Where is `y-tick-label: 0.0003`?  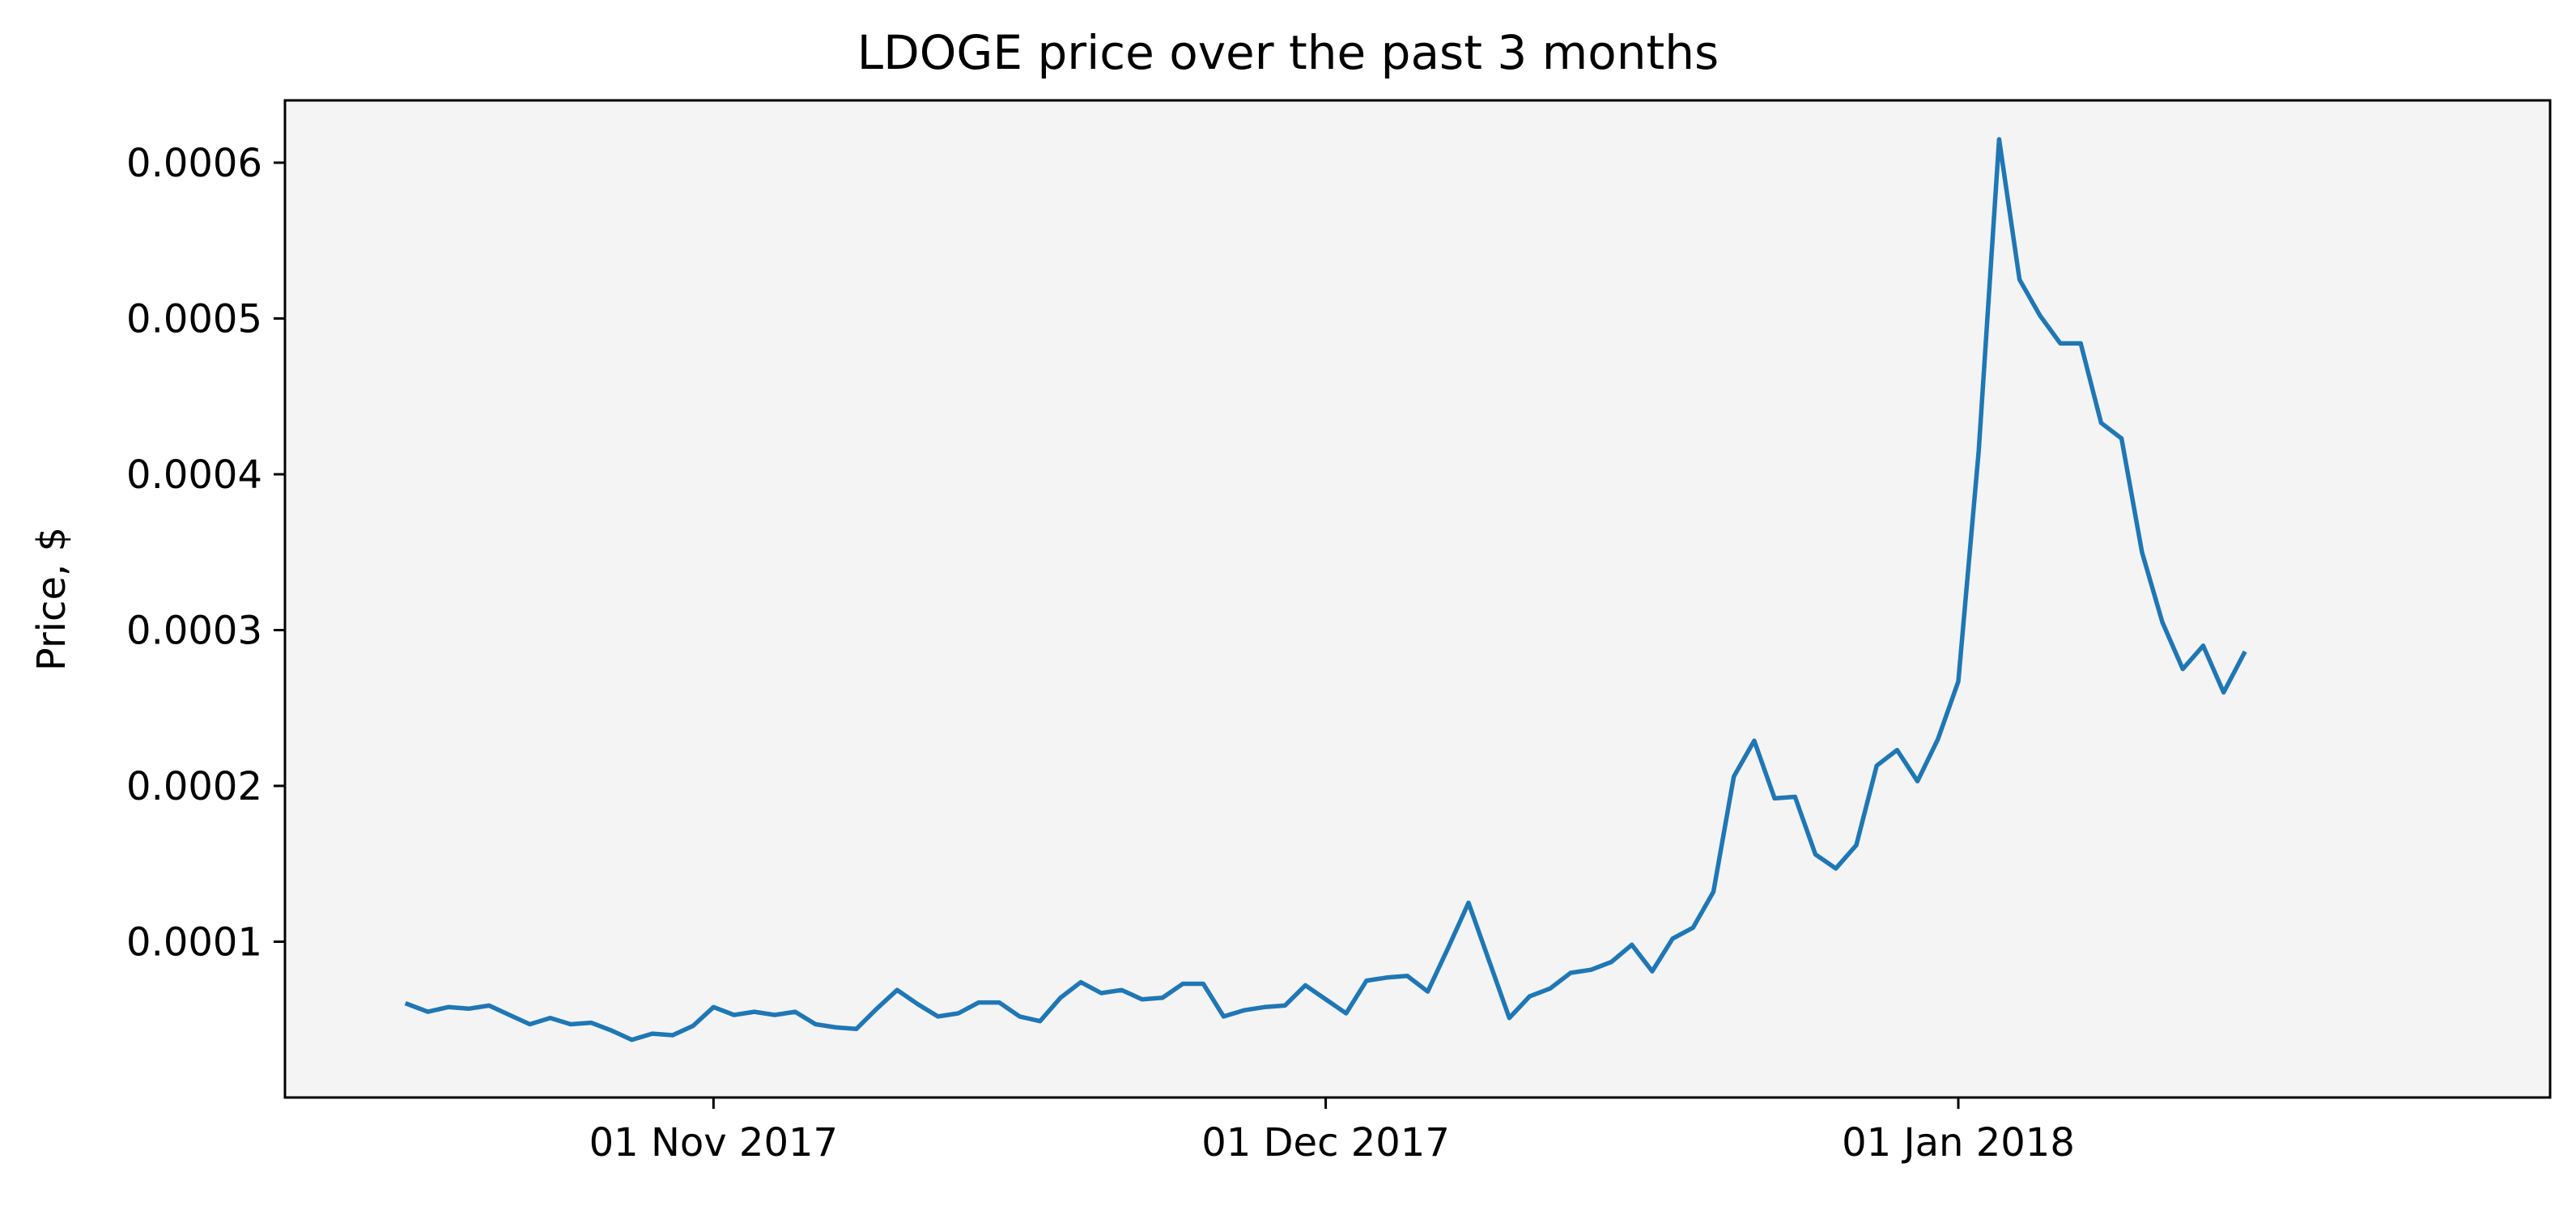
y-tick-label: 0.0003 is located at coordinates (194, 631).